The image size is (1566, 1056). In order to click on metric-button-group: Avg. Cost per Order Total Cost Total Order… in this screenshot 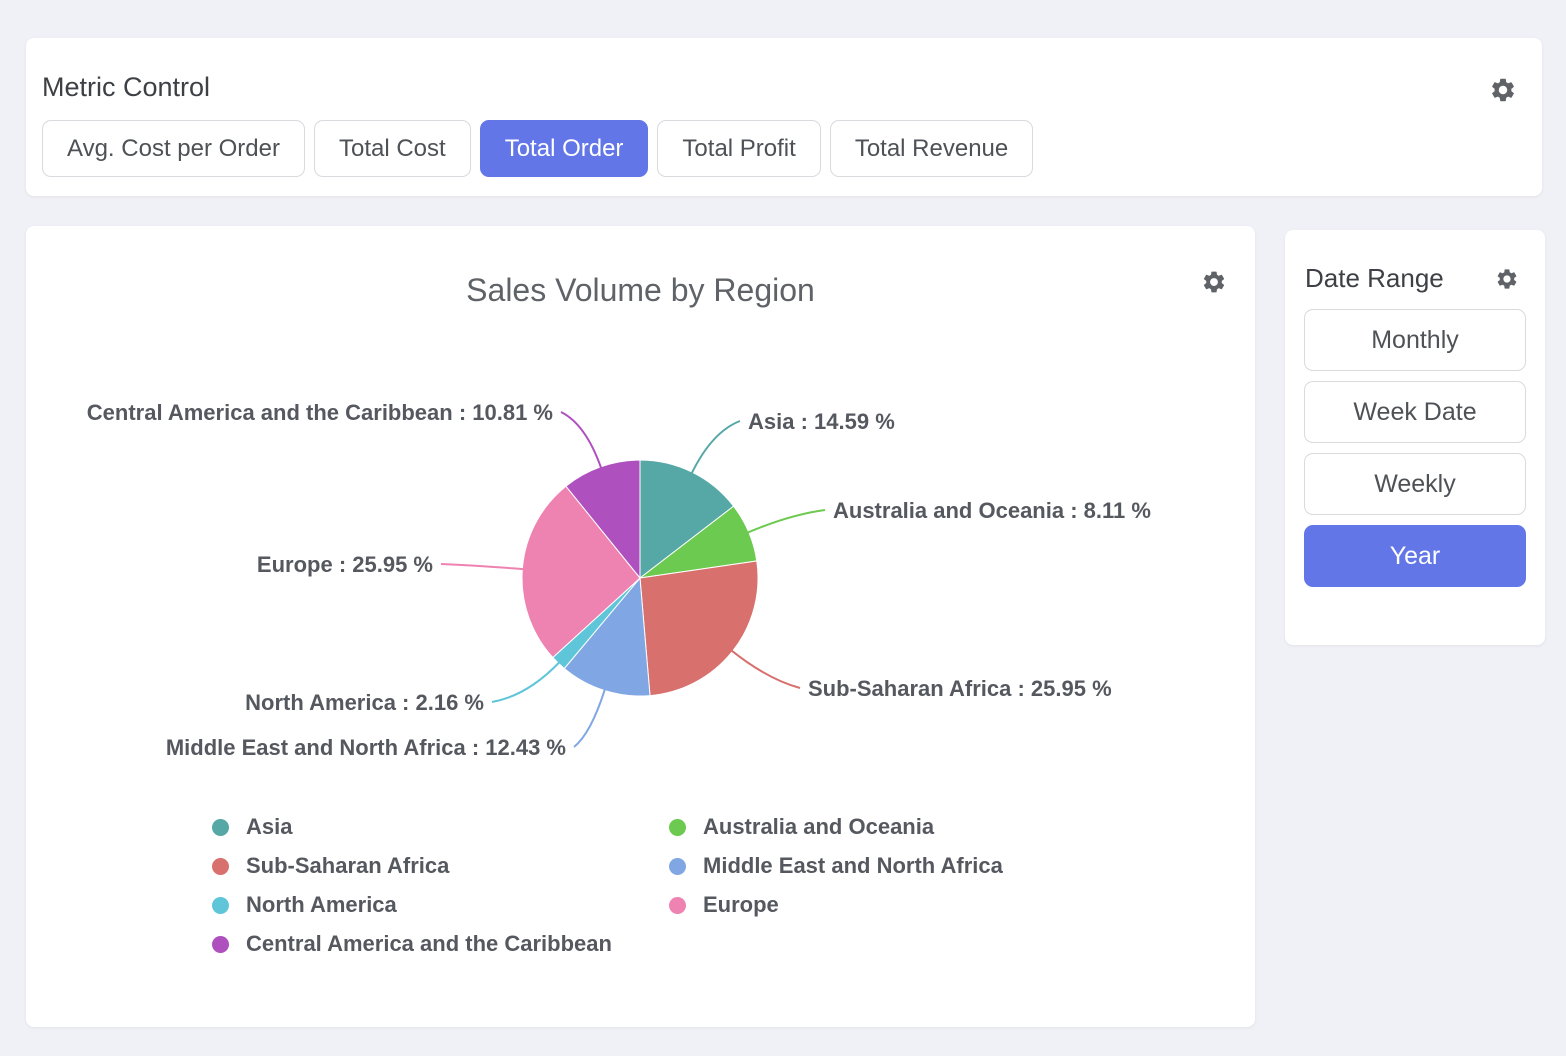, I will do `click(538, 148)`.